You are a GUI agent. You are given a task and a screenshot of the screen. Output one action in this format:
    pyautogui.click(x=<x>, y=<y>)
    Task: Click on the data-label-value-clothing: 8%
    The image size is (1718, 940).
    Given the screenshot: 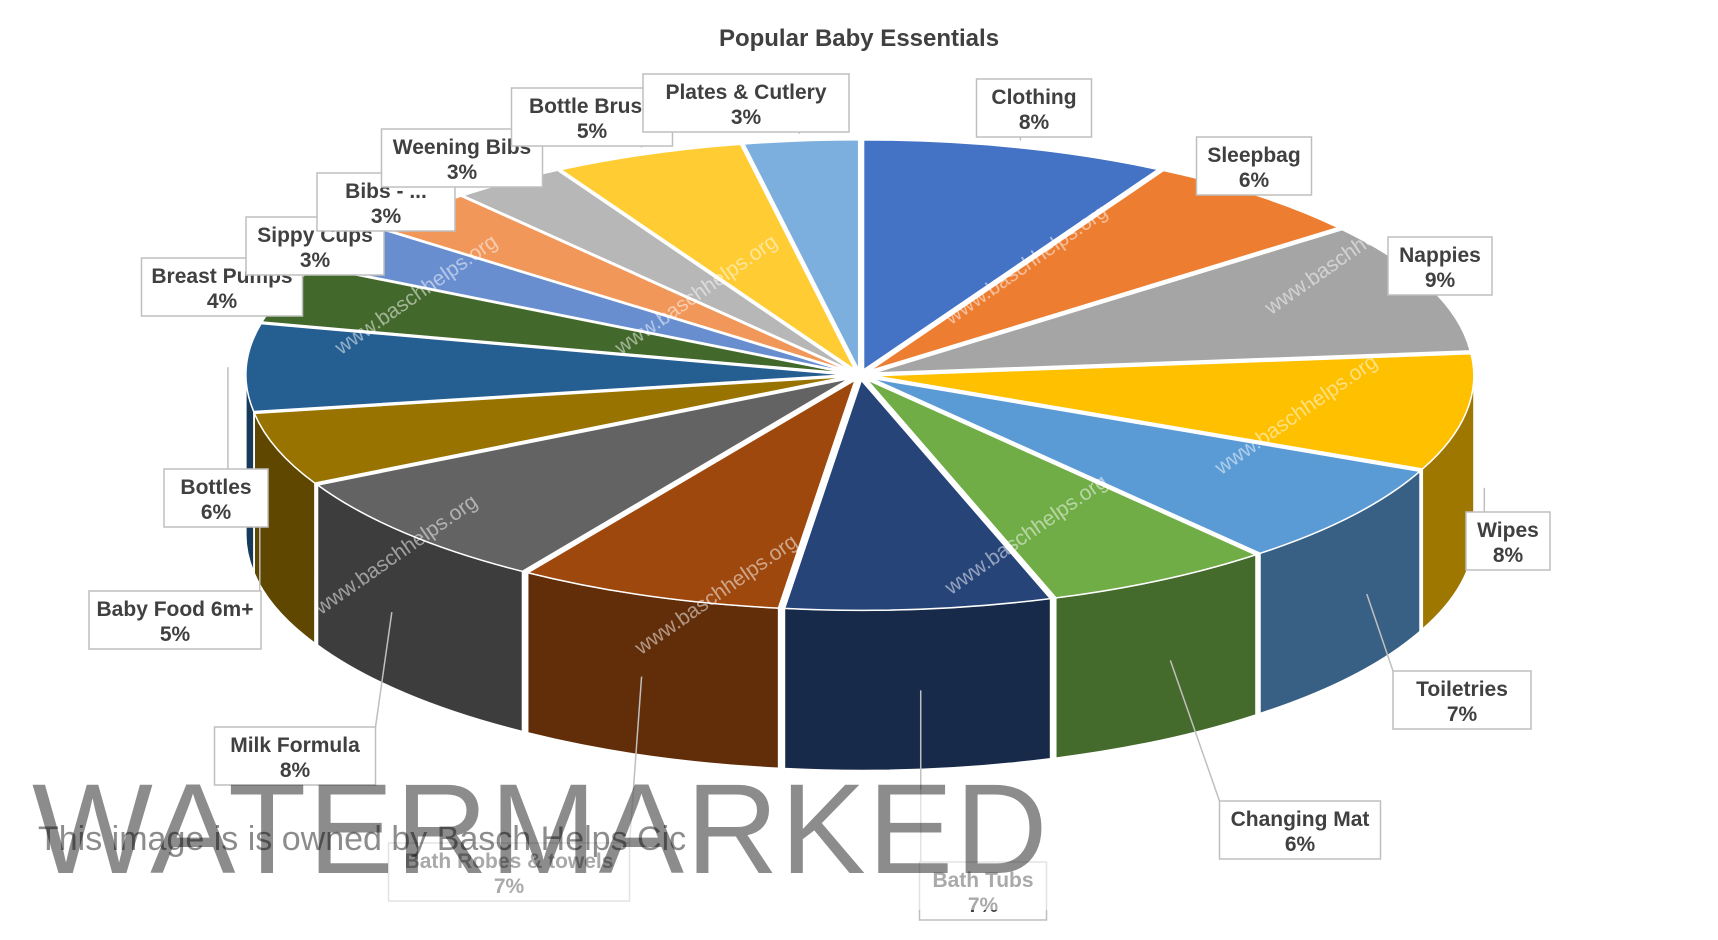 What is the action you would take?
    pyautogui.click(x=1034, y=122)
    